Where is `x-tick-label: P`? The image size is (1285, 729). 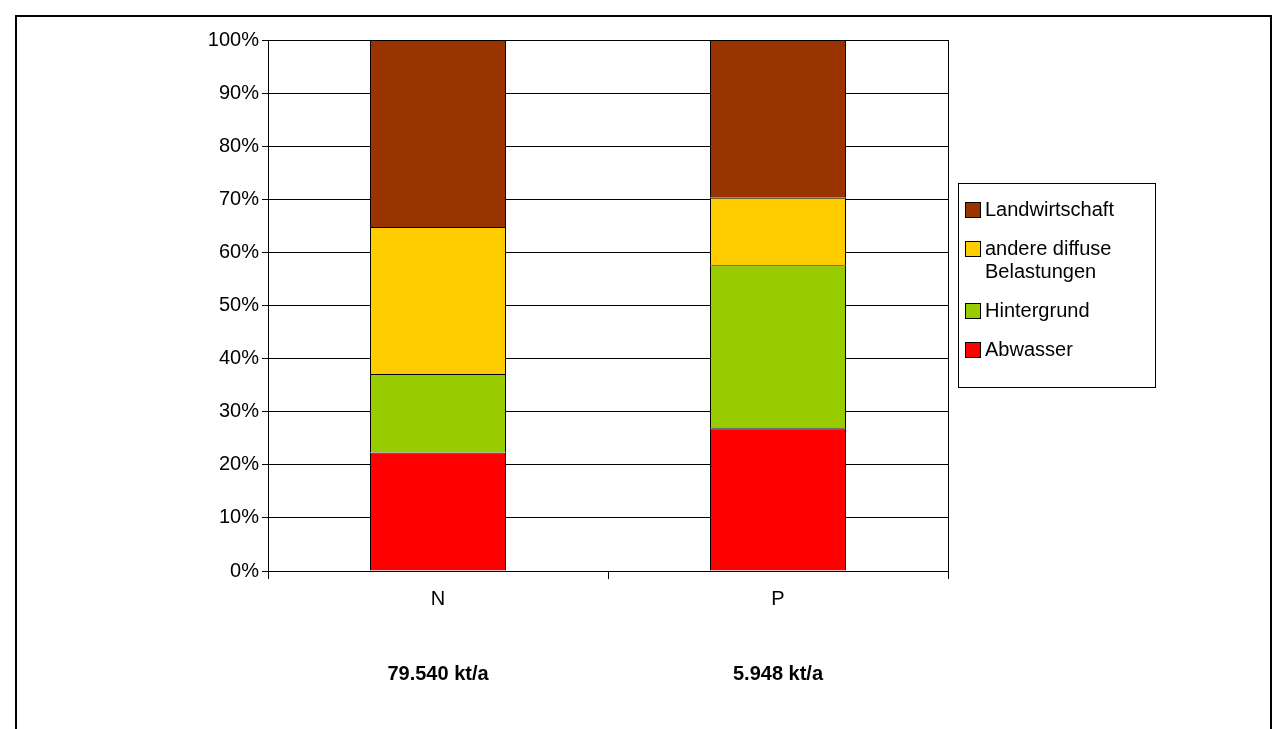 x-tick-label: P is located at coordinates (778, 597).